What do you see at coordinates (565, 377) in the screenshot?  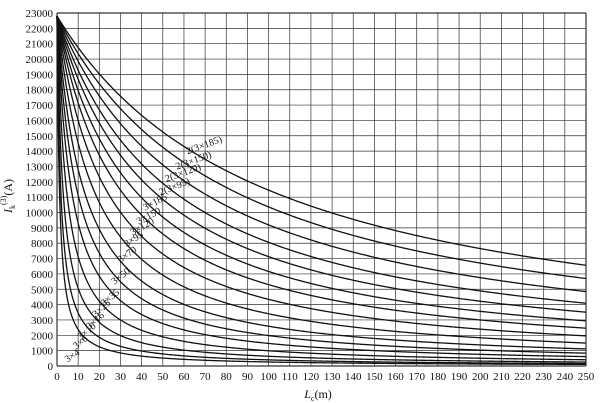 I see `x-tick-label: 240` at bounding box center [565, 377].